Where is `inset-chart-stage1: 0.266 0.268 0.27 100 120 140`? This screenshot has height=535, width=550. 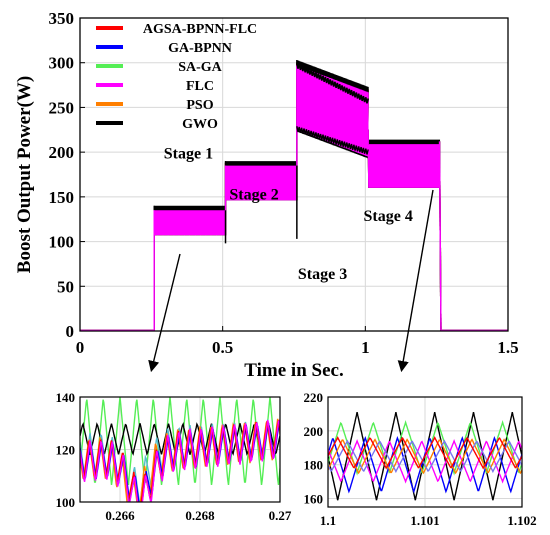 inset-chart-stage1: 0.266 0.268 0.27 100 120 140 is located at coordinates (174, 456).